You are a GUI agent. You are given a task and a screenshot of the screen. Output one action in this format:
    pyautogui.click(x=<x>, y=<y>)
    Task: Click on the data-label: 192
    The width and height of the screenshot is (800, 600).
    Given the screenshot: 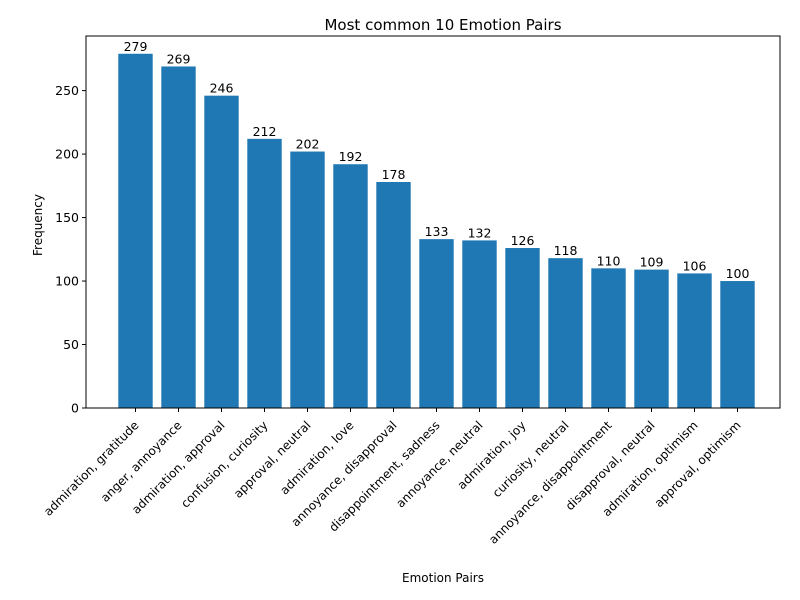 What is the action you would take?
    pyautogui.click(x=351, y=156)
    